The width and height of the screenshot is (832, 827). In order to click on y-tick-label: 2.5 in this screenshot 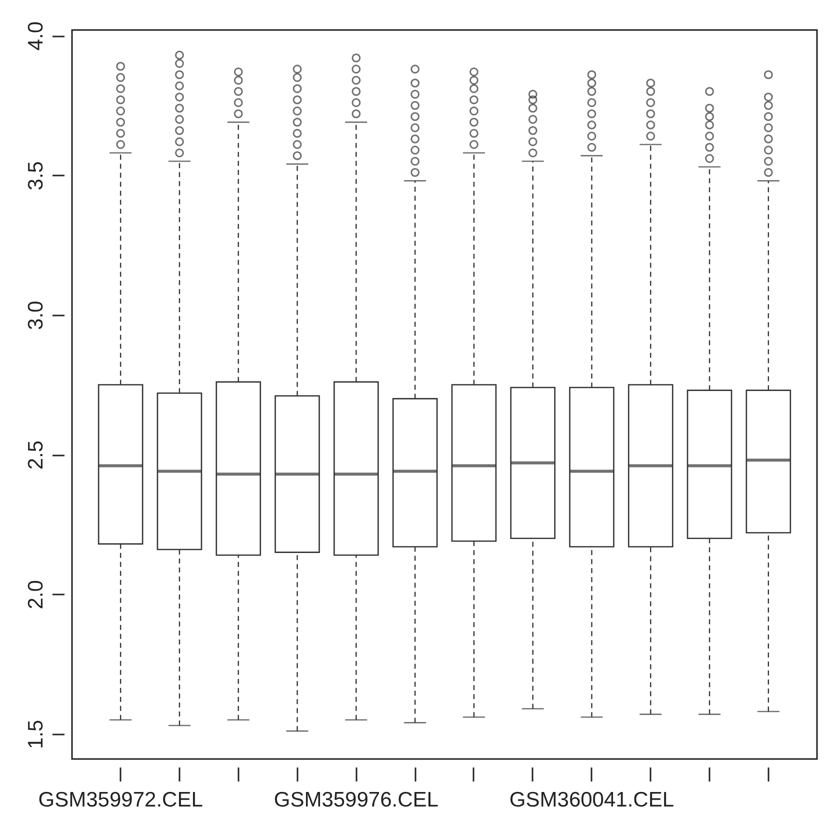, I will do `click(36, 455)`.